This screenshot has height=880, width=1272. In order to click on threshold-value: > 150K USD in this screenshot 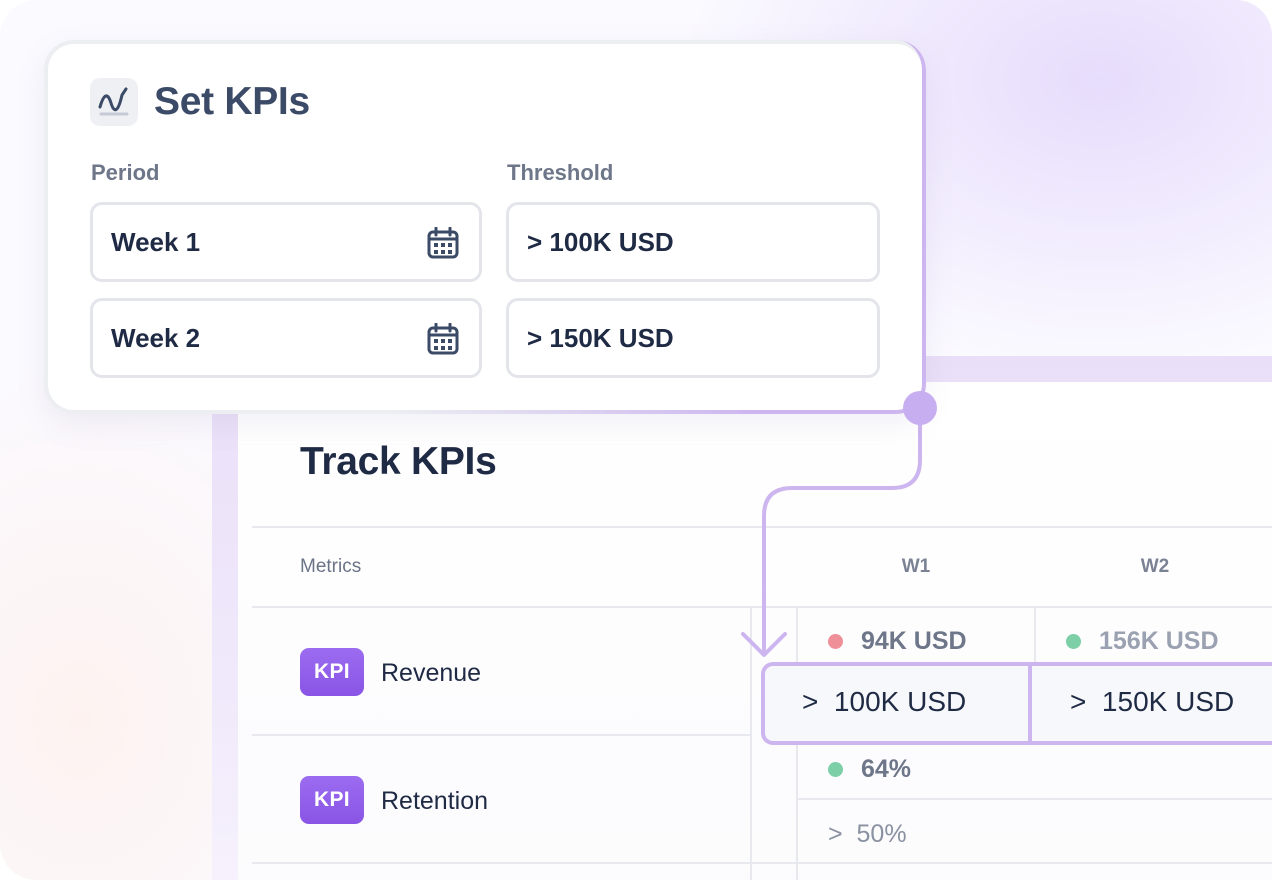, I will do `click(600, 337)`.